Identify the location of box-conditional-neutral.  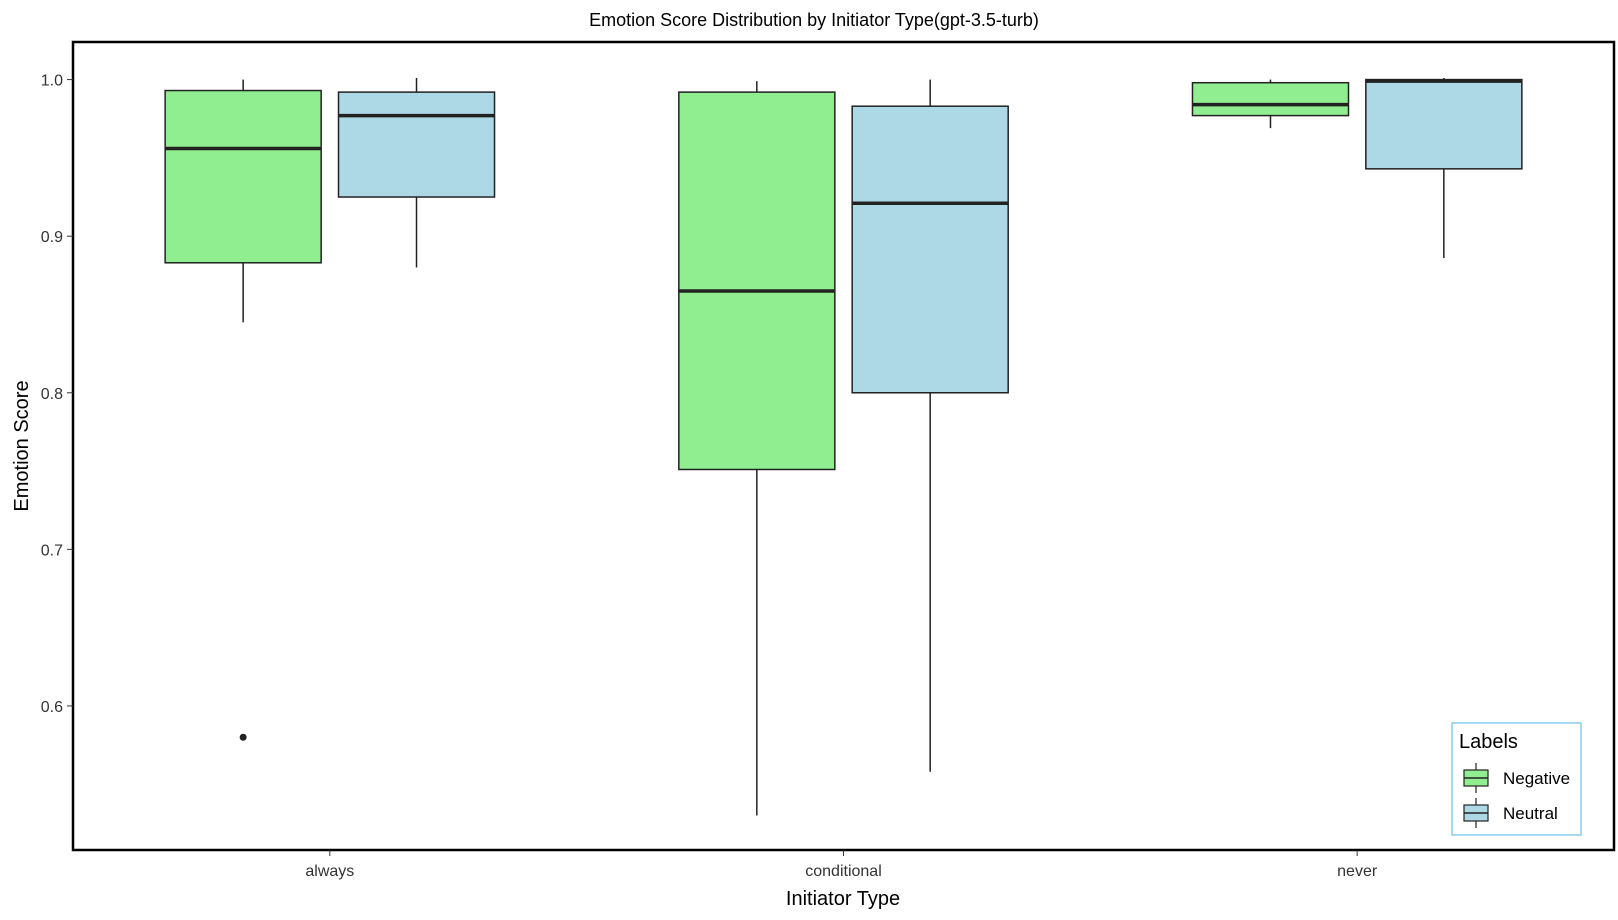
(930, 425).